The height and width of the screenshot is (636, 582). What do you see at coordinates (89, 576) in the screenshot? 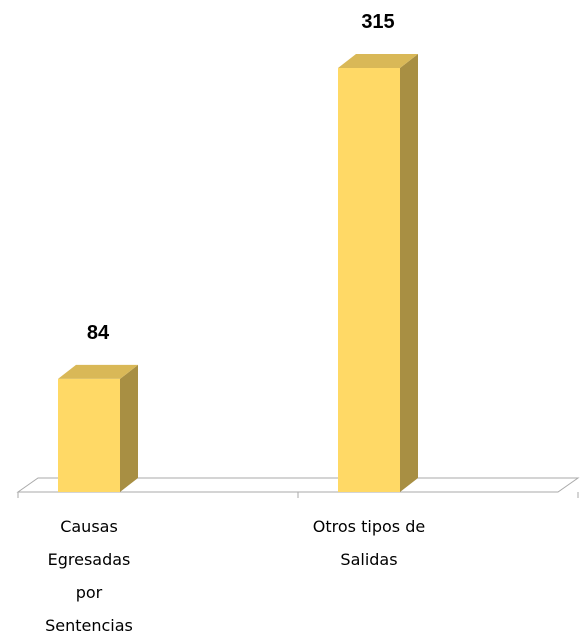
I see `x-tick-label: Causas Egresadas por Sentencias` at bounding box center [89, 576].